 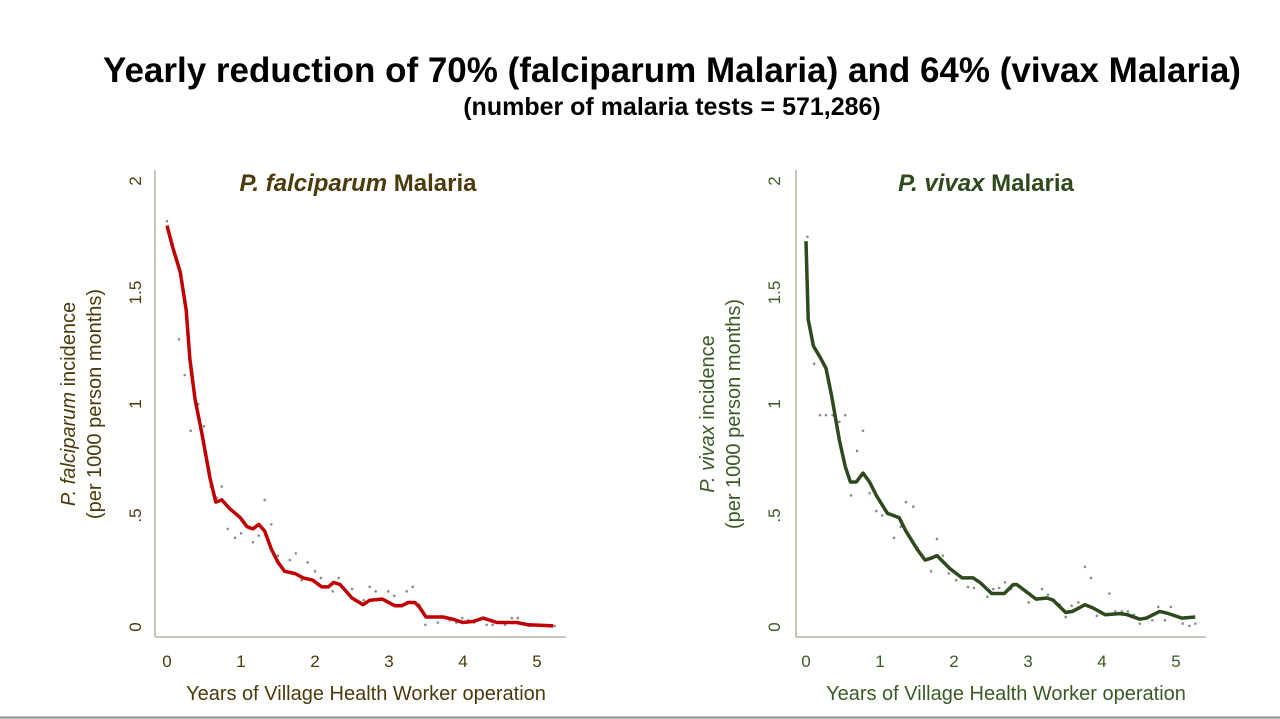 What do you see at coordinates (536, 661) in the screenshot?
I see `falciparum-x-tick-label: 5` at bounding box center [536, 661].